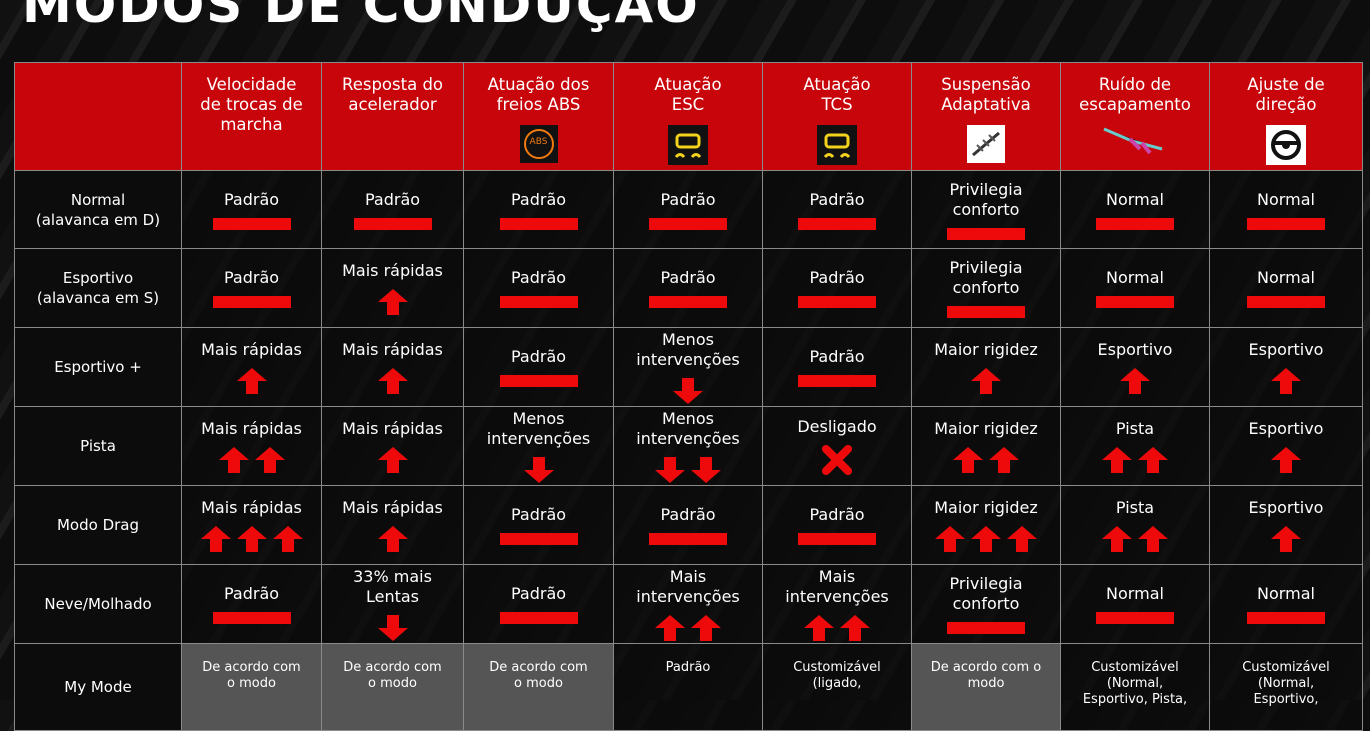 The width and height of the screenshot is (1370, 731). What do you see at coordinates (98, 446) in the screenshot?
I see `row-label: Pista` at bounding box center [98, 446].